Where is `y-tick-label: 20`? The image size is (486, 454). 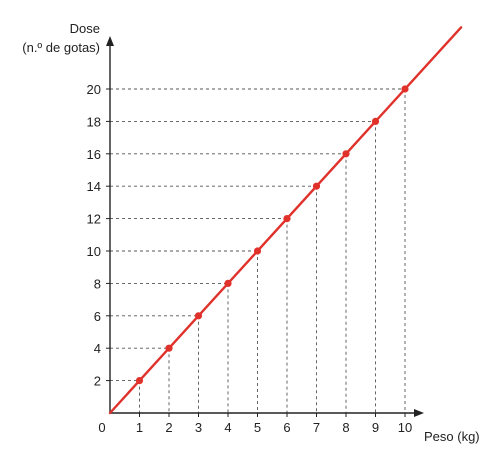
y-tick-label: 20 is located at coordinates (94, 89).